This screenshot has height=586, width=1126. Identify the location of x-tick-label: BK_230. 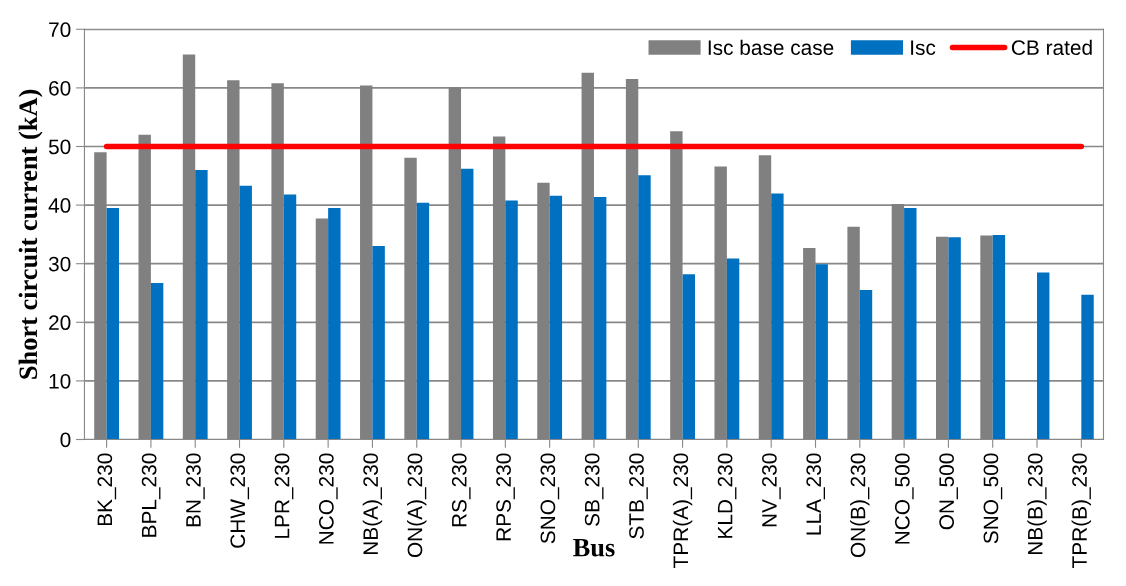
(107, 489).